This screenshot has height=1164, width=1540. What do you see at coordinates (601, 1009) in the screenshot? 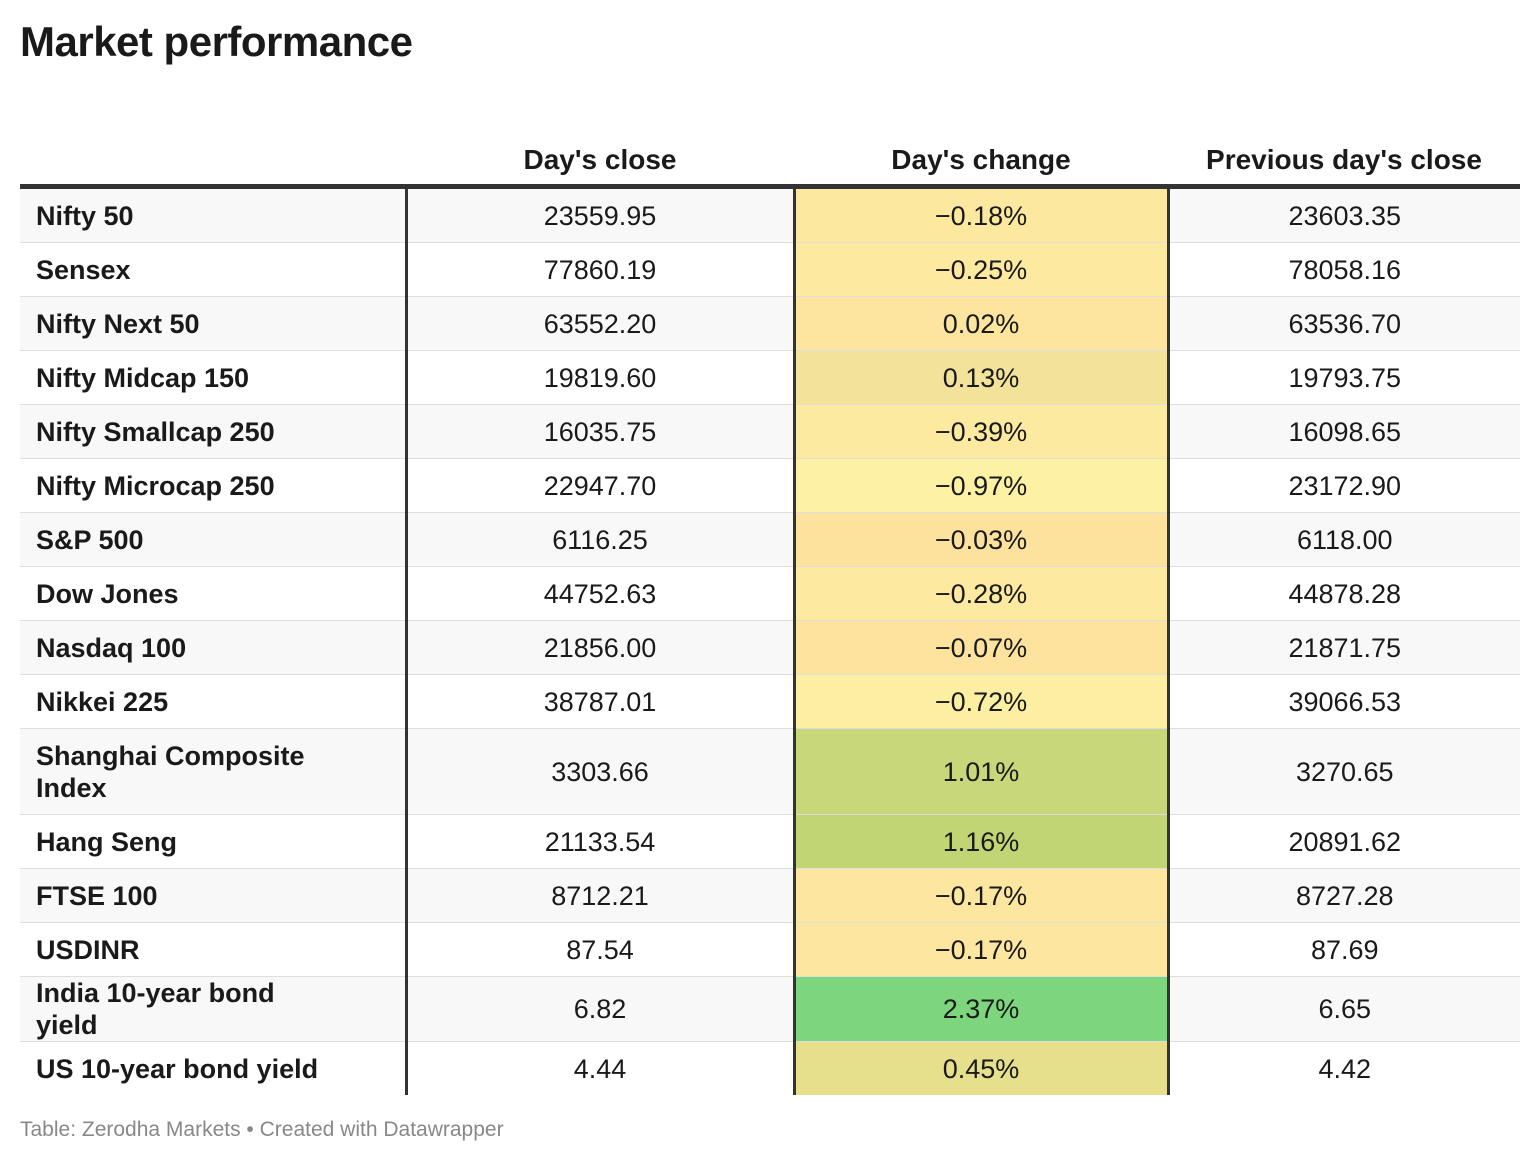
I see `day-close-cell: 6.82` at bounding box center [601, 1009].